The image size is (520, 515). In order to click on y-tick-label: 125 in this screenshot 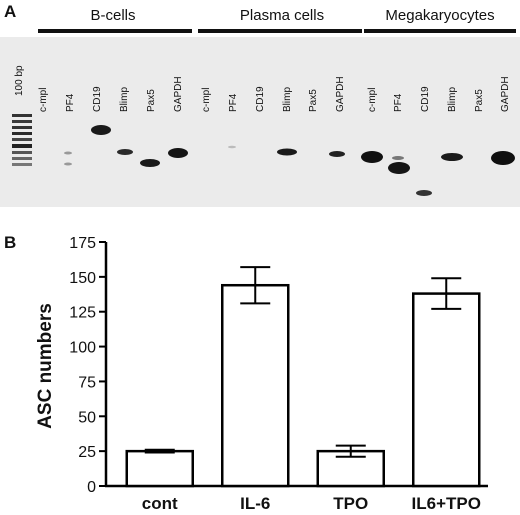, I will do `click(82, 313)`.